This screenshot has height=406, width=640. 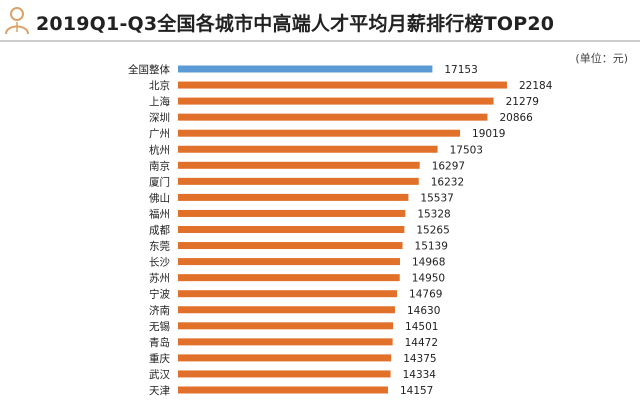 I want to click on data-label: 15139, so click(x=431, y=247).